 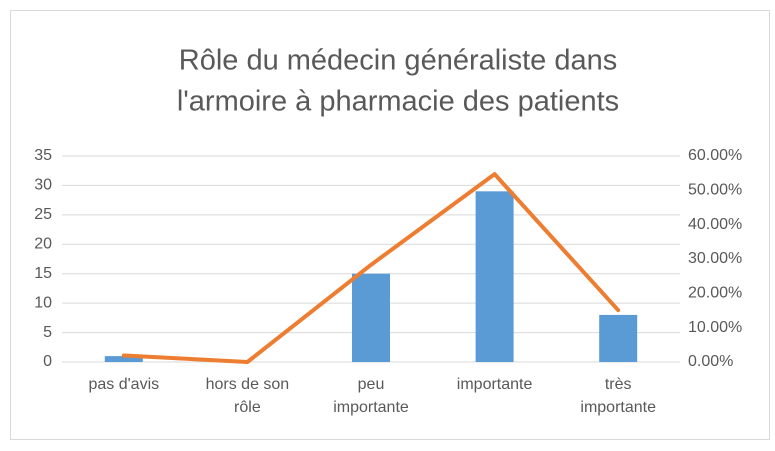 What do you see at coordinates (43, 302) in the screenshot?
I see `y-tick-label: 10` at bounding box center [43, 302].